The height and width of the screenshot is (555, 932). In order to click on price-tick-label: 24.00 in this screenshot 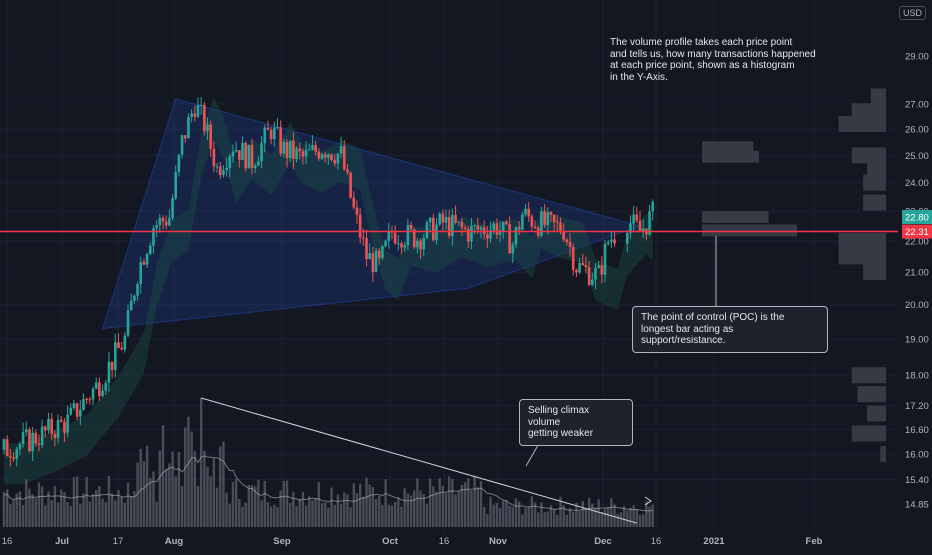, I will do `click(917, 183)`.